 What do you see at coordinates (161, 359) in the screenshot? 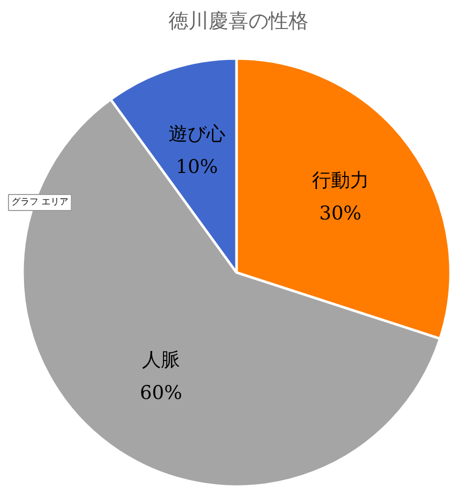
I see `slice-label: 人脈` at bounding box center [161, 359].